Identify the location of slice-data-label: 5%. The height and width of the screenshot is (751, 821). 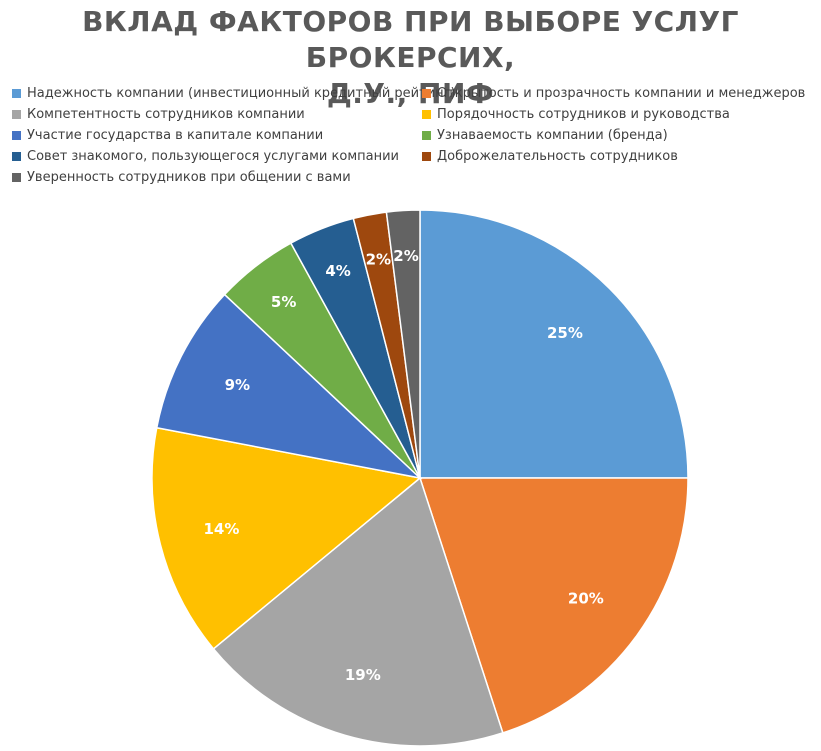
(283, 302).